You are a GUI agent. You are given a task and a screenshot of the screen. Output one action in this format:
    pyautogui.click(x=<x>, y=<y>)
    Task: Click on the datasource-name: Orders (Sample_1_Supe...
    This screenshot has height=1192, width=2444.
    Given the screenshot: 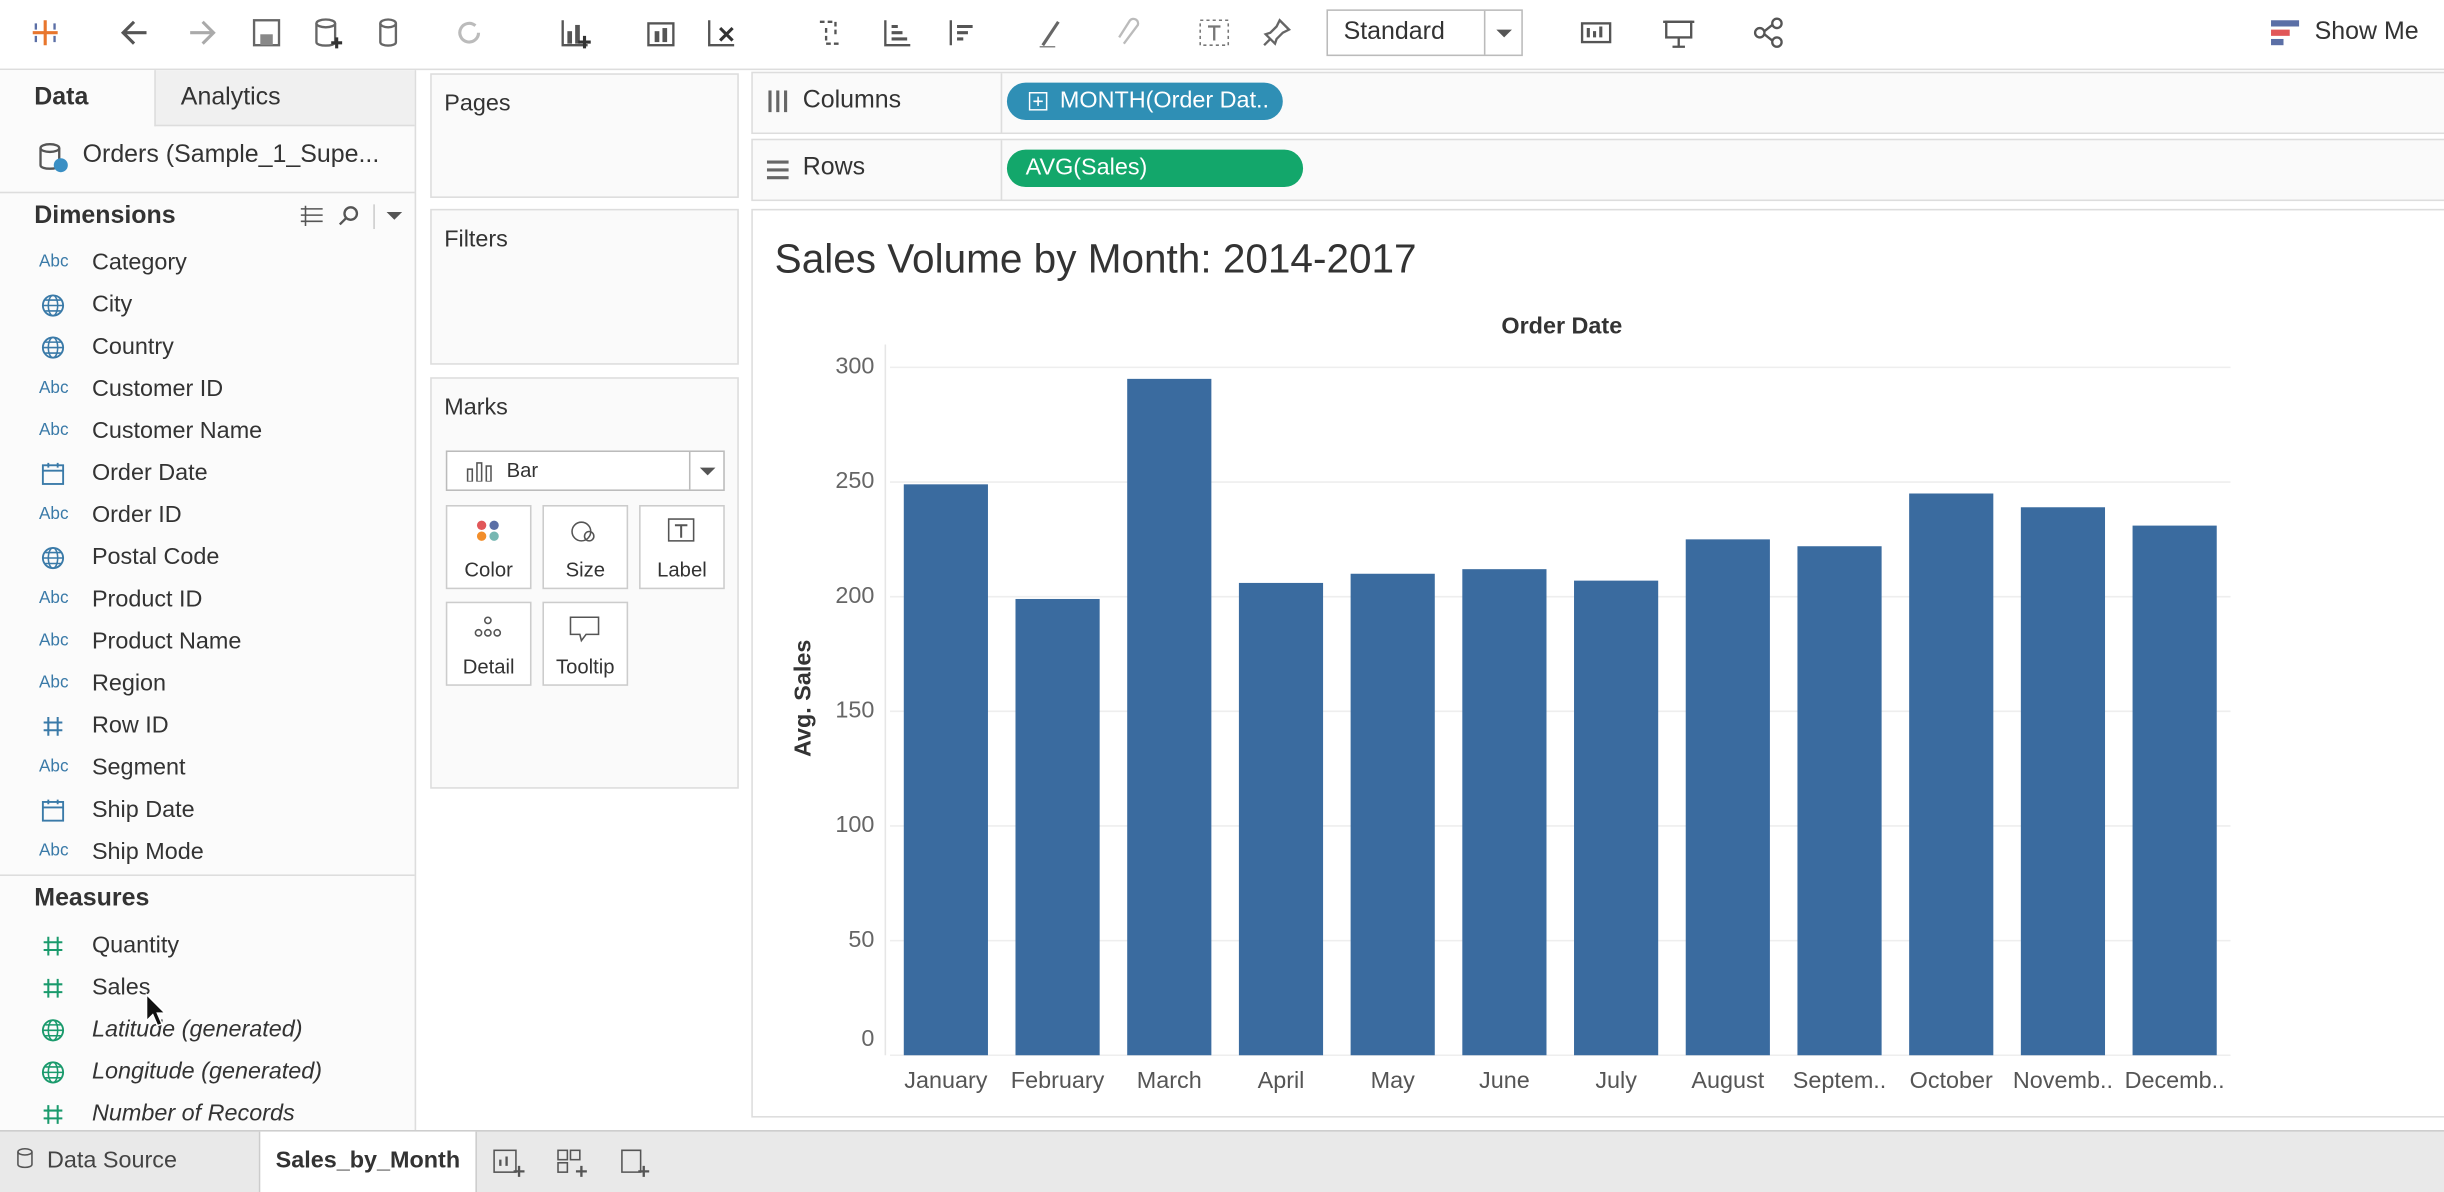 What is the action you would take?
    pyautogui.click(x=231, y=155)
    